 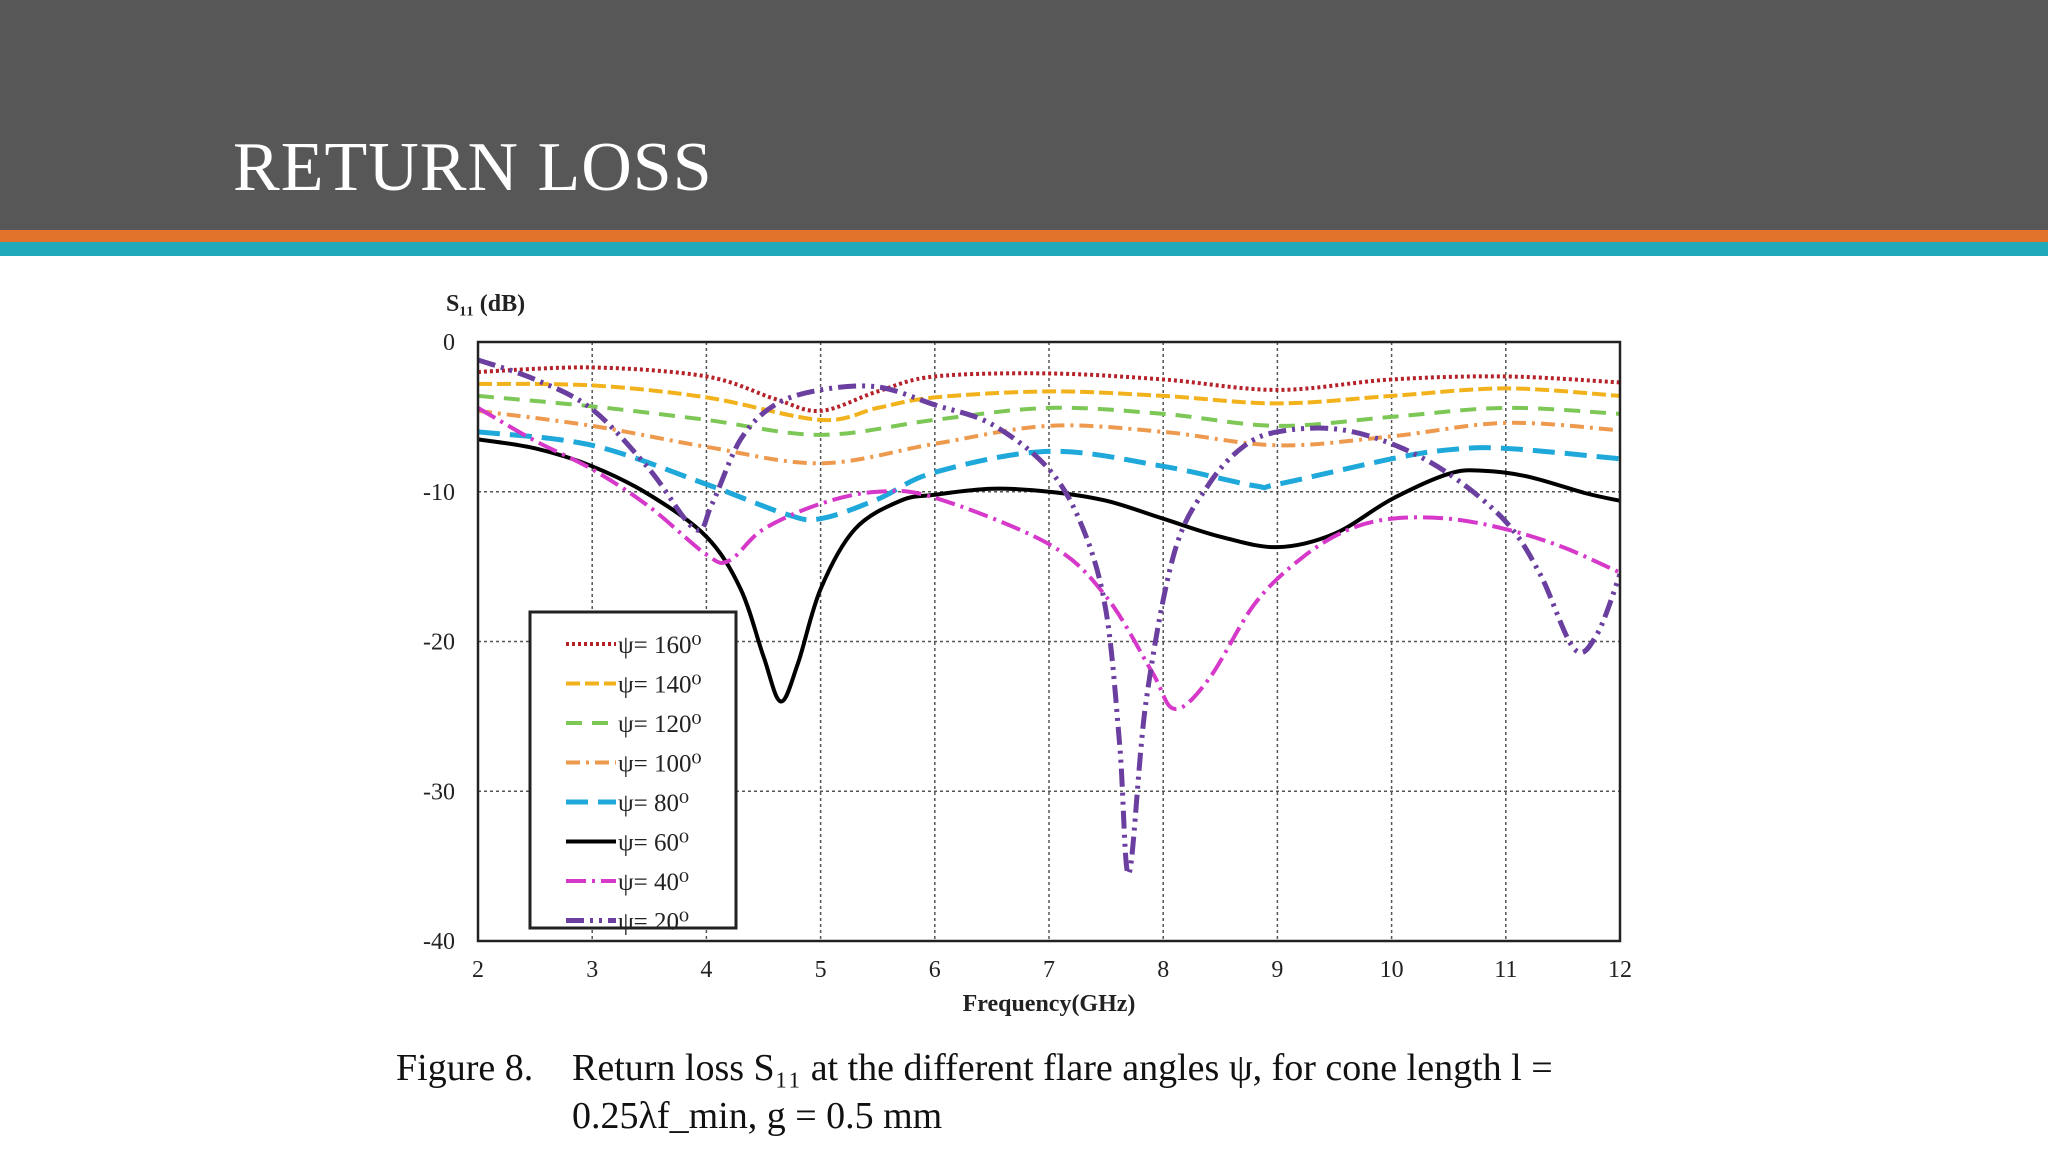 I want to click on caption-line-2: 0.25λf_min, g = 0.5 mm, so click(x=757, y=1116).